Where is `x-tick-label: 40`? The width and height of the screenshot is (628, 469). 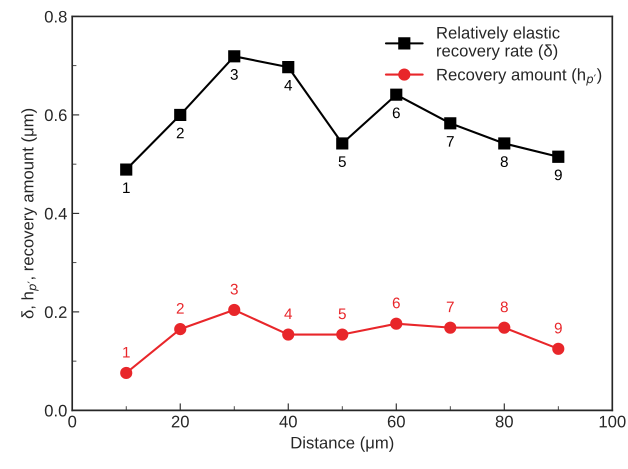 x-tick-label: 40 is located at coordinates (288, 422).